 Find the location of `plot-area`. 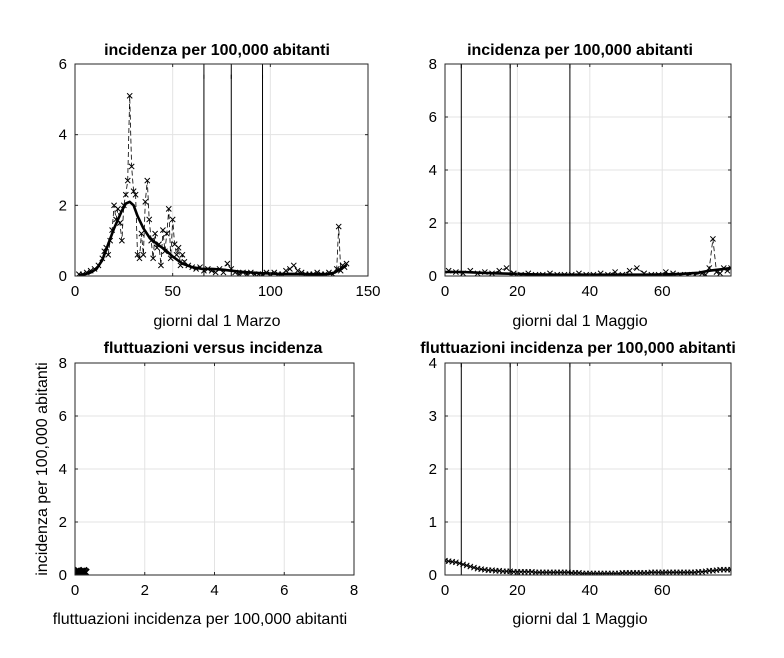

plot-area is located at coordinates (221, 170).